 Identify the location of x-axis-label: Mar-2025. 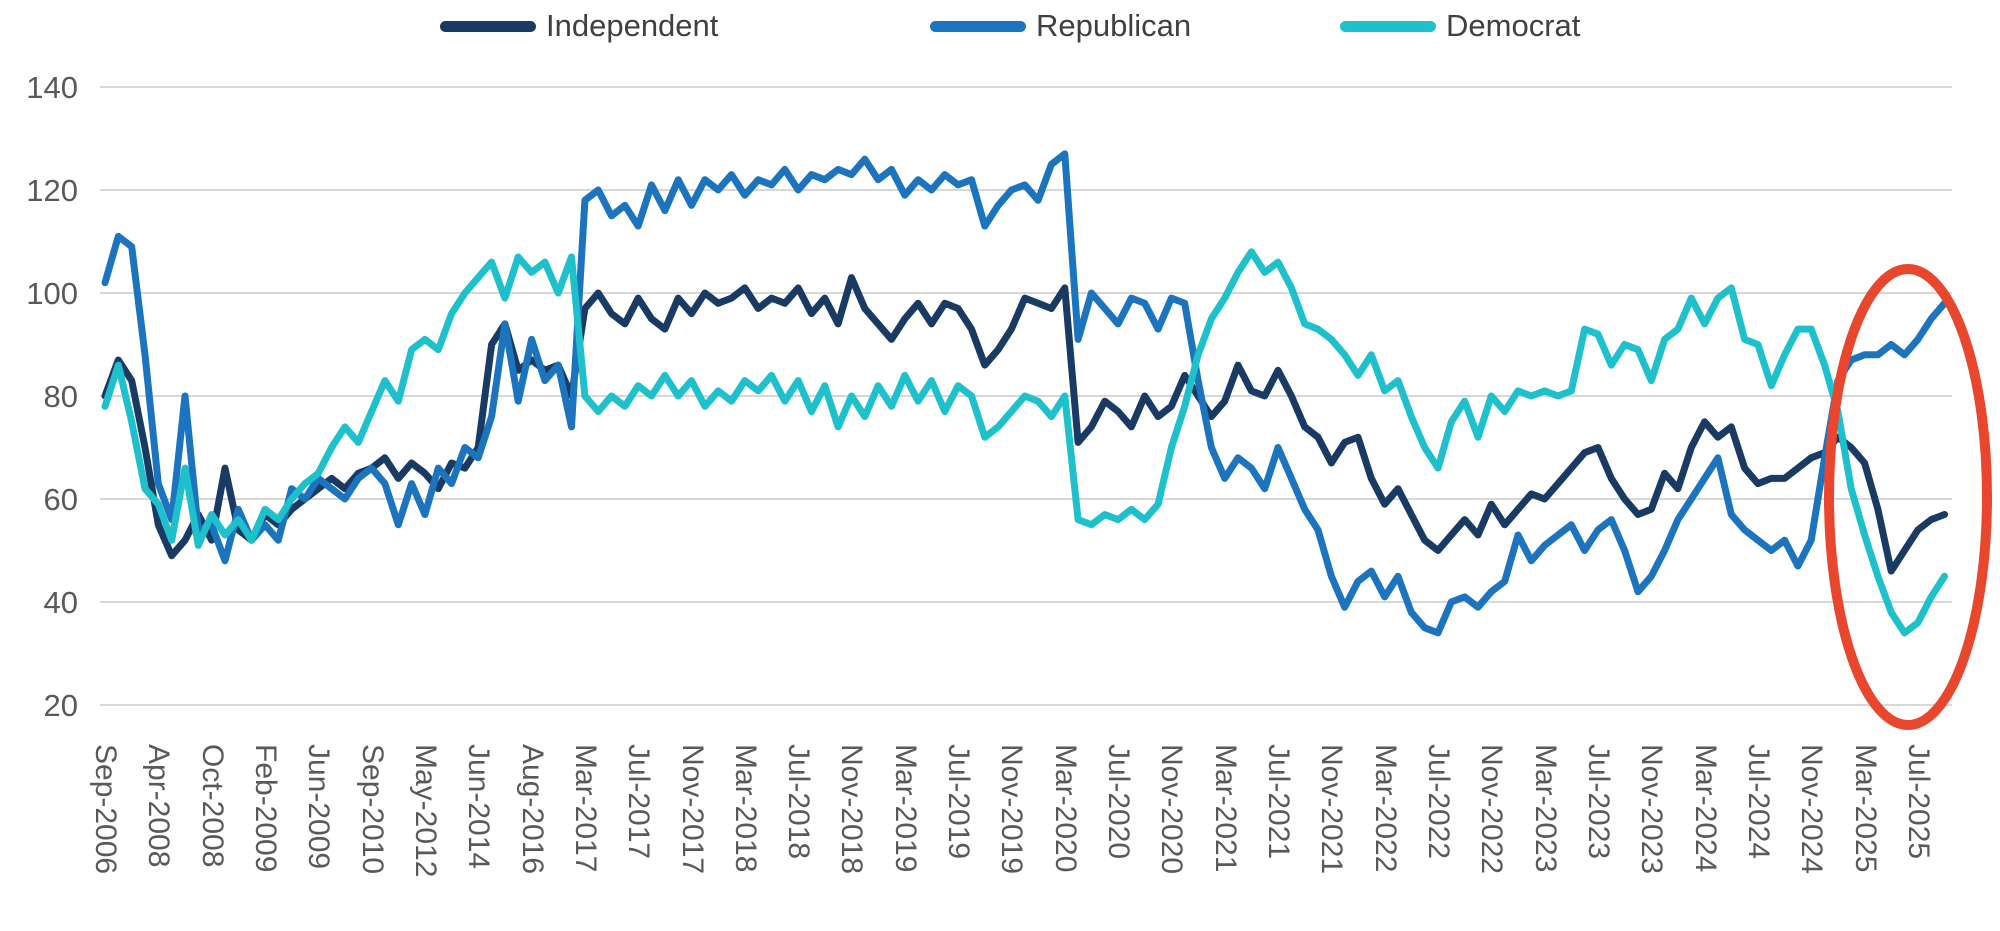
(1865, 808).